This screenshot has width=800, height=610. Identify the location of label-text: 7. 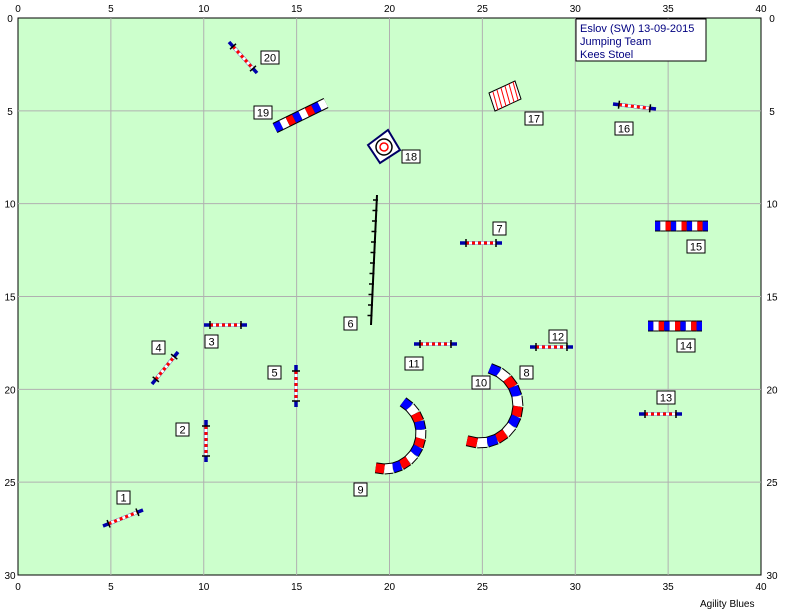
(499, 230).